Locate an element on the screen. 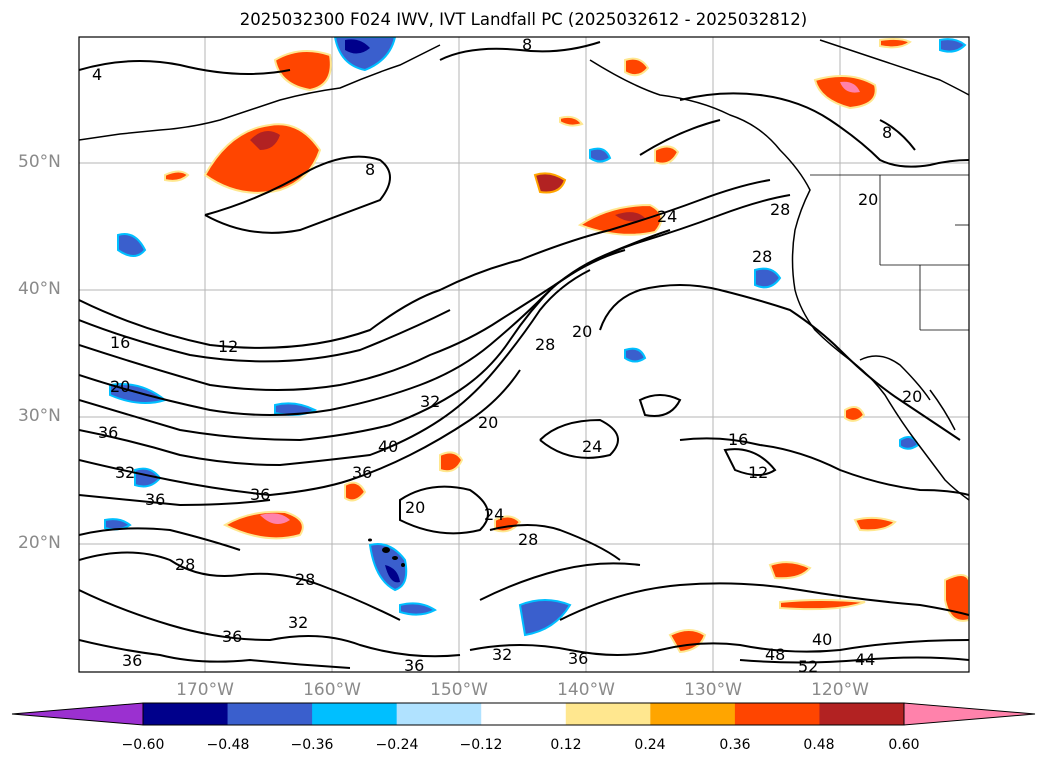 The width and height of the screenshot is (1047, 765). colorbar is located at coordinates (523, 714).